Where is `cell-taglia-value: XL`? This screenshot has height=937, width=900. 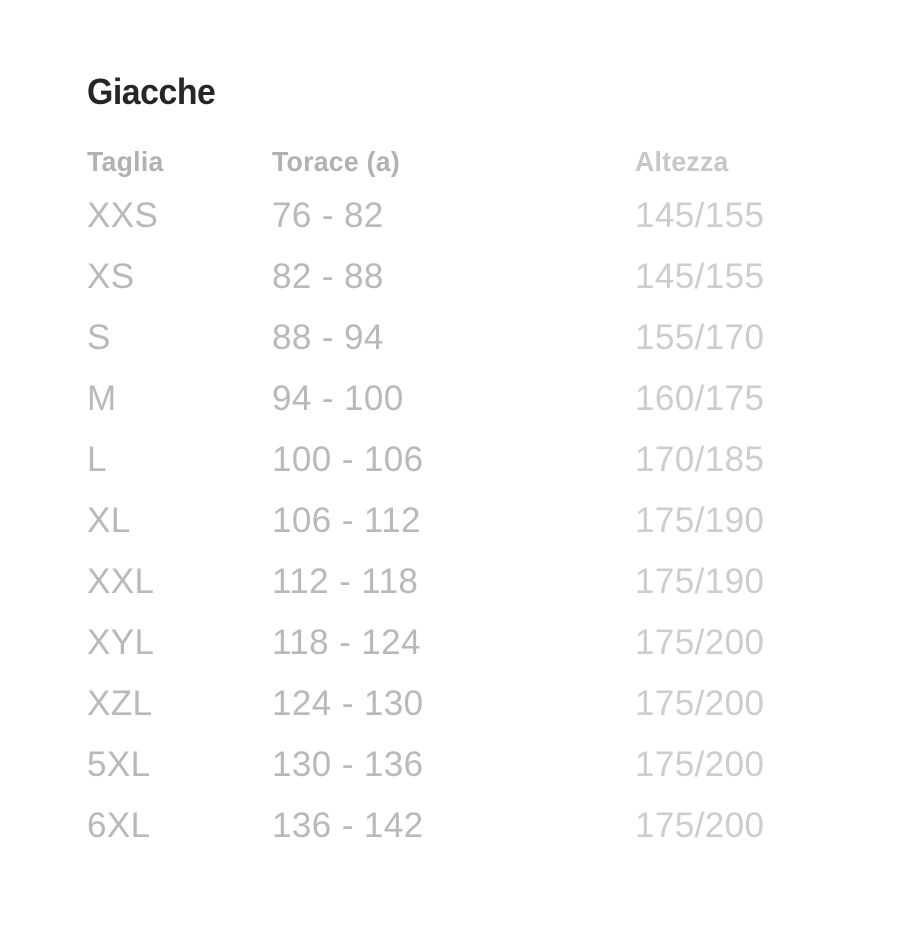
cell-taglia-value: XL is located at coordinates (109, 520).